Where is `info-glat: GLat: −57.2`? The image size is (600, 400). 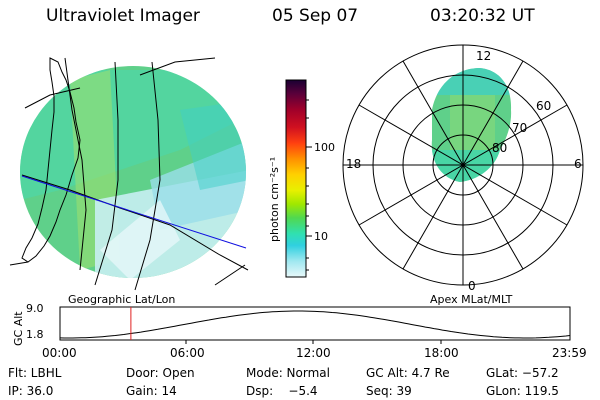 info-glat: GLat: −57.2 is located at coordinates (522, 373).